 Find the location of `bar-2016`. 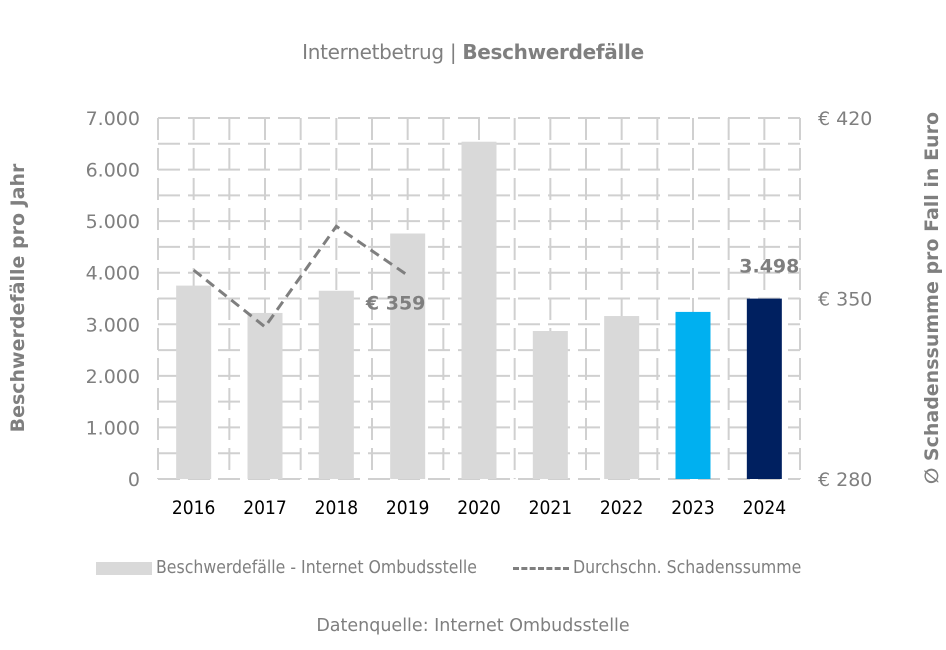

bar-2016 is located at coordinates (194, 382).